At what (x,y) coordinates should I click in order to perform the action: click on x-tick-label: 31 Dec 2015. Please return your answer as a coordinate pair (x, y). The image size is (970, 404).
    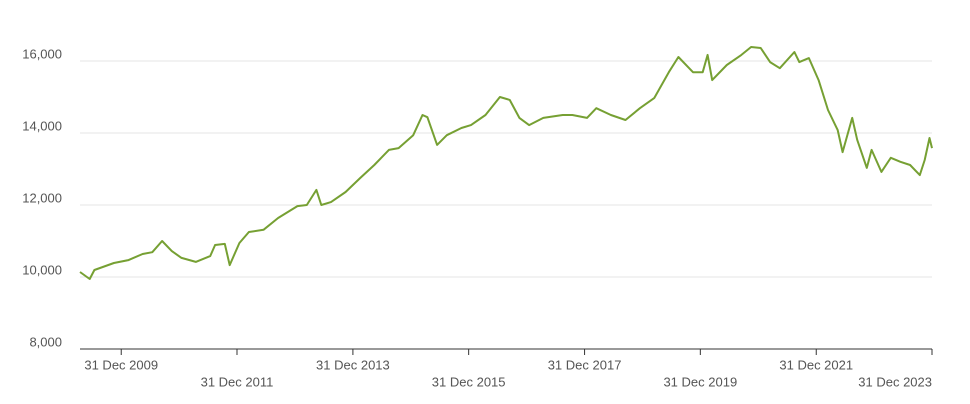
    Looking at the image, I should click on (469, 381).